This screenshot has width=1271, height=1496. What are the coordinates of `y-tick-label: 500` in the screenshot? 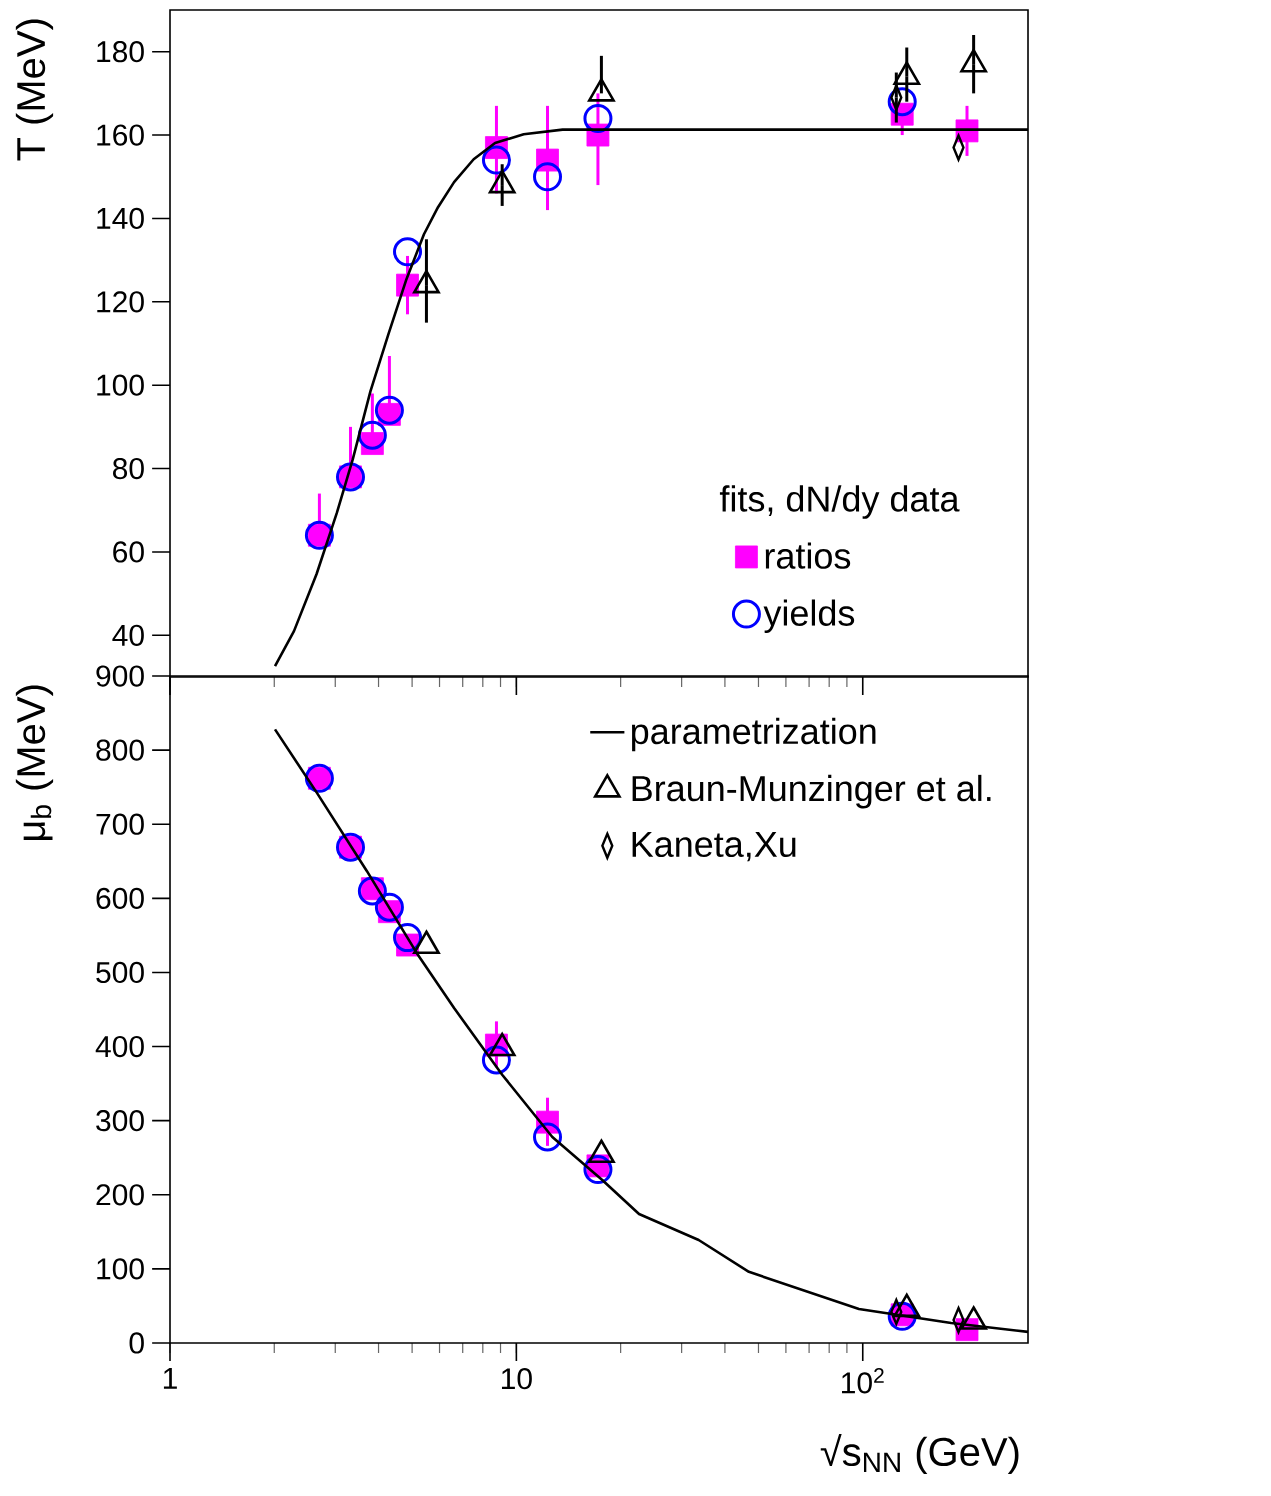 It's located at (120, 972).